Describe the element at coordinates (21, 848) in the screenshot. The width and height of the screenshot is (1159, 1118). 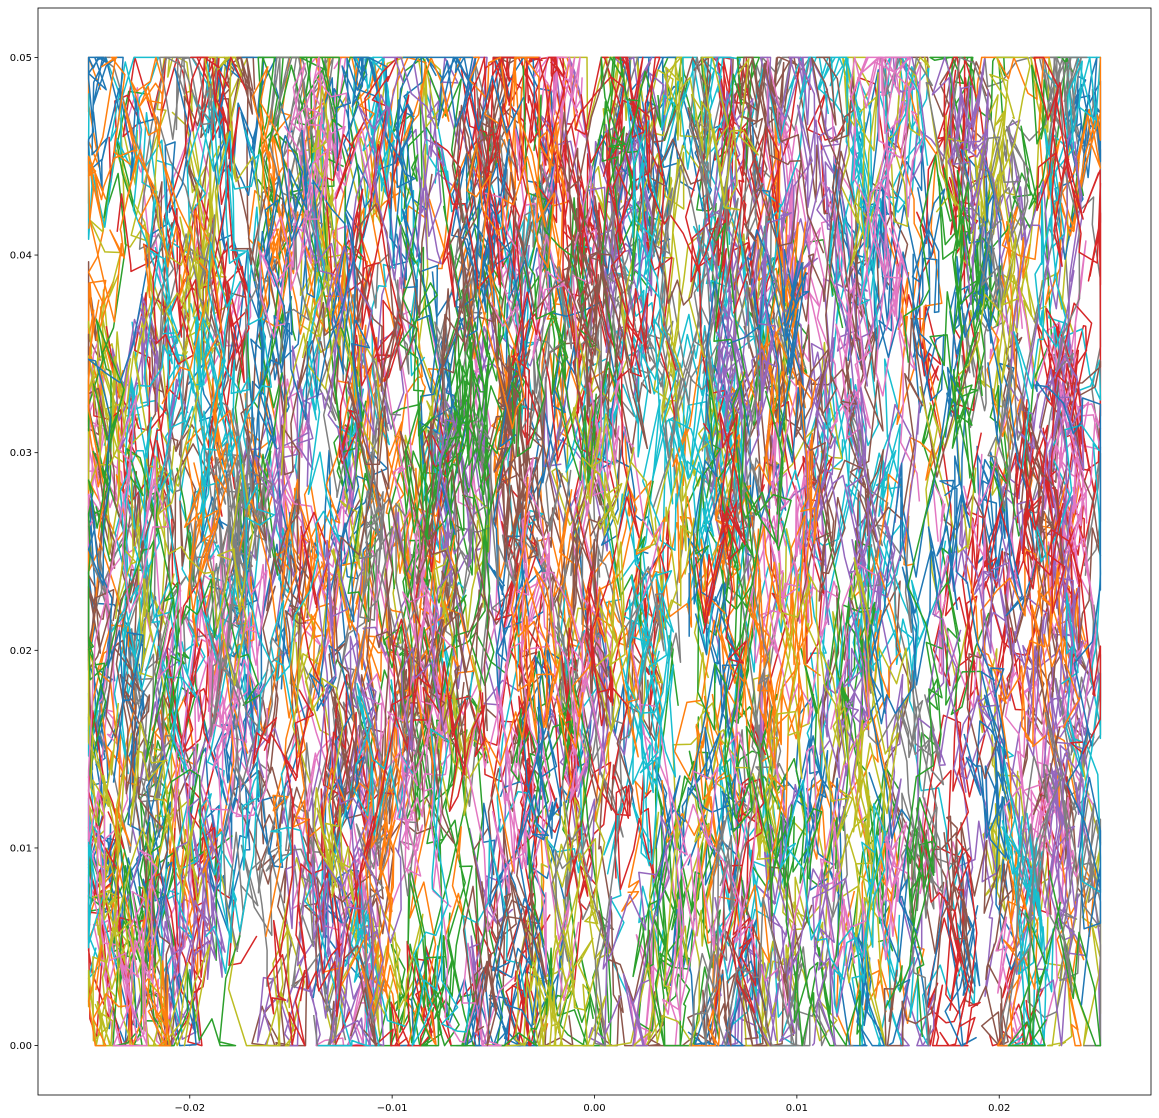
I see `y-tick-label: 0.01` at that location.